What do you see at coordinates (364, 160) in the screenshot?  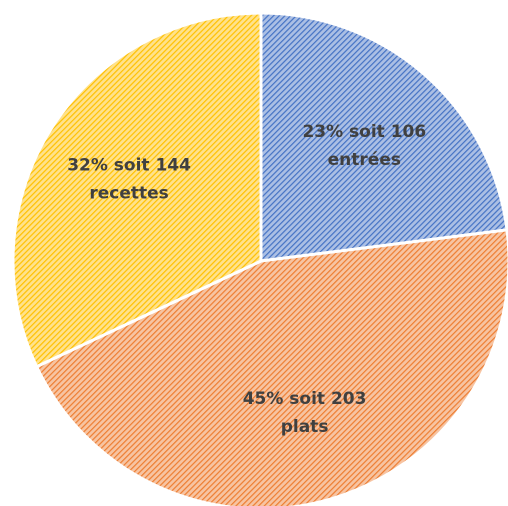 I see `slice-category-label: entrées` at bounding box center [364, 160].